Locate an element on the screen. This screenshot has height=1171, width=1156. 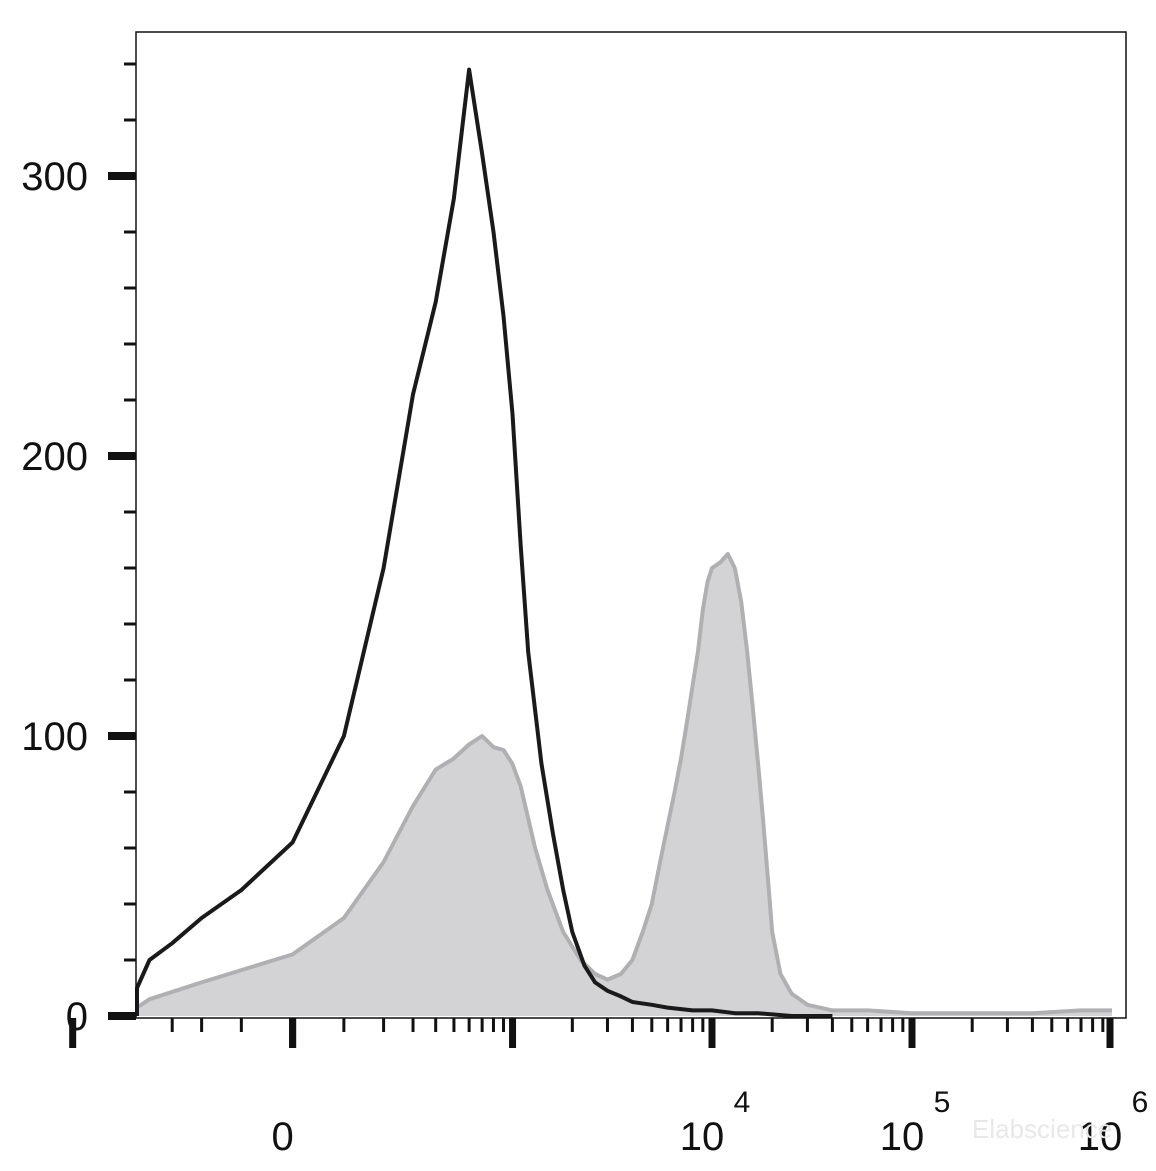
y-tick-label: 200 is located at coordinates (54, 457).